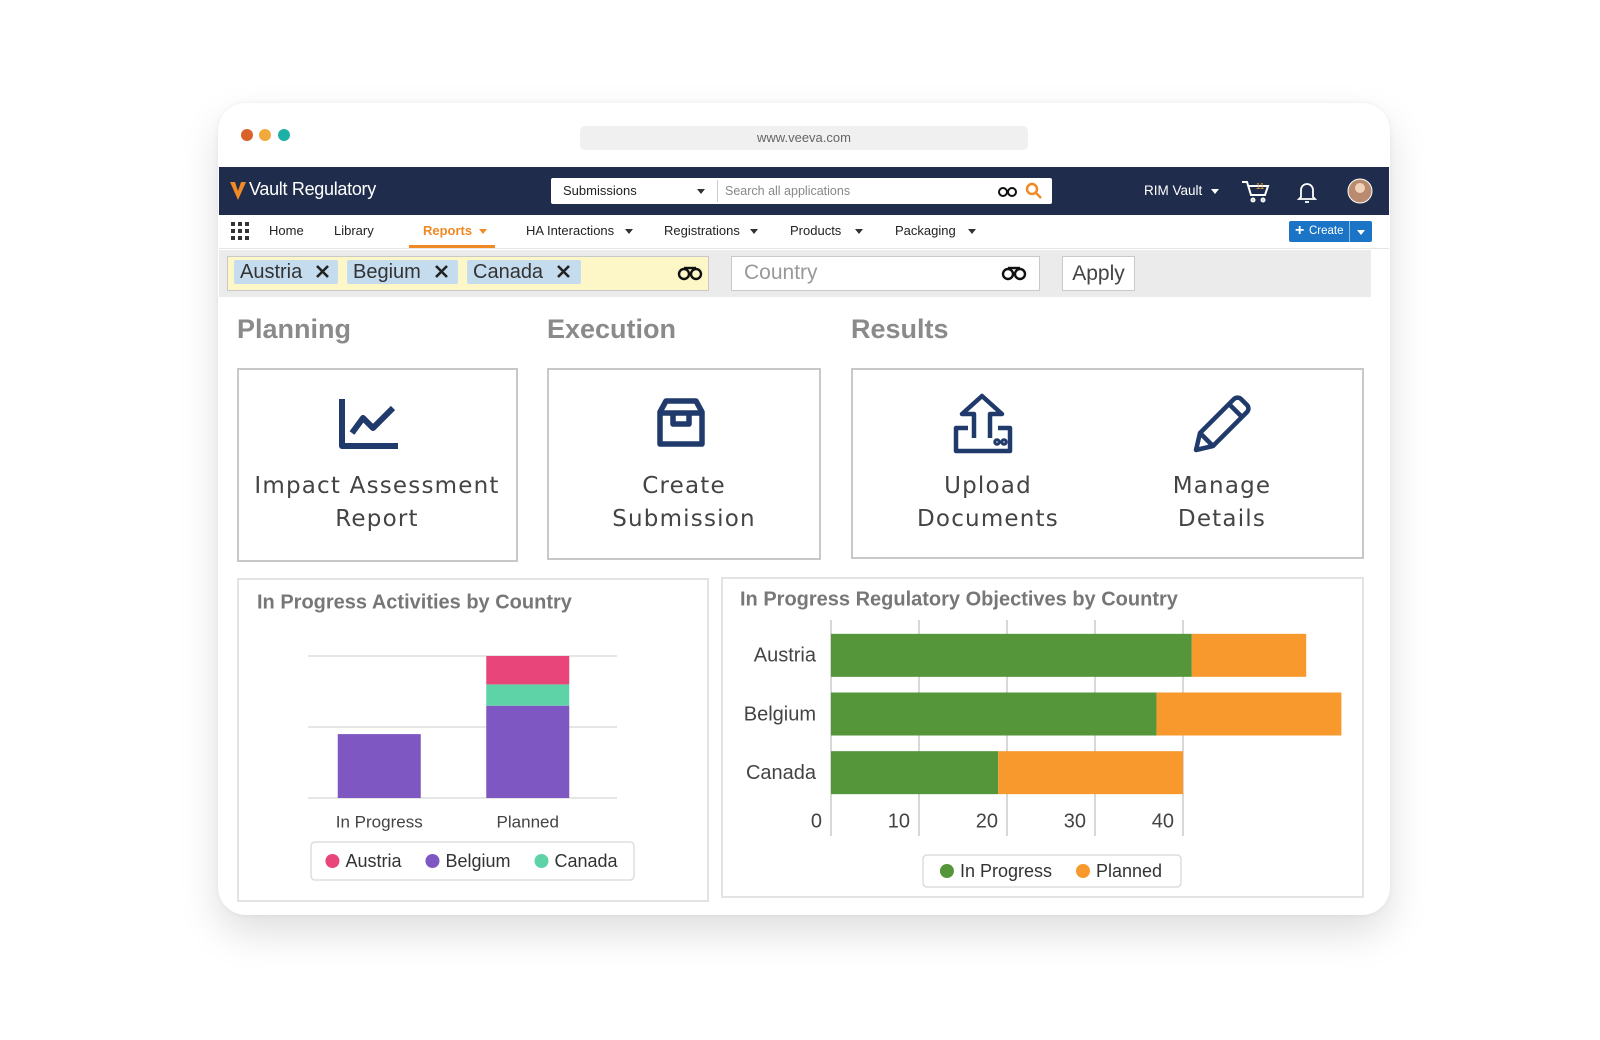 The width and height of the screenshot is (1600, 1040). Describe the element at coordinates (785, 656) in the screenshot. I see `y-tick-label: Austria` at that location.